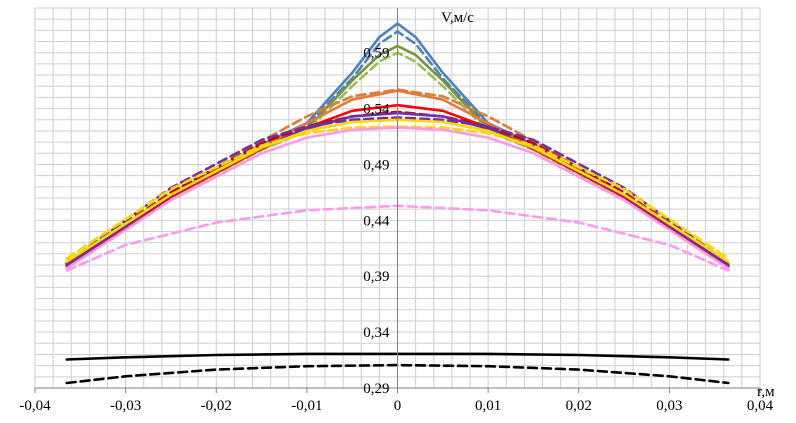 Image resolution: width=796 pixels, height=423 pixels. What do you see at coordinates (760, 406) in the screenshot?
I see `x-tick-label: 0,04` at bounding box center [760, 406].